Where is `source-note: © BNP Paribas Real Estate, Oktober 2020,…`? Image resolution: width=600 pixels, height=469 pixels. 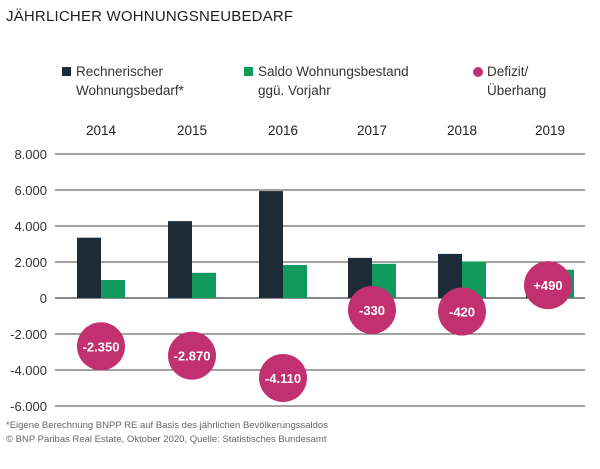
source-note: © BNP Paribas Real Estate, Oktober 2020,… is located at coordinates (166, 439).